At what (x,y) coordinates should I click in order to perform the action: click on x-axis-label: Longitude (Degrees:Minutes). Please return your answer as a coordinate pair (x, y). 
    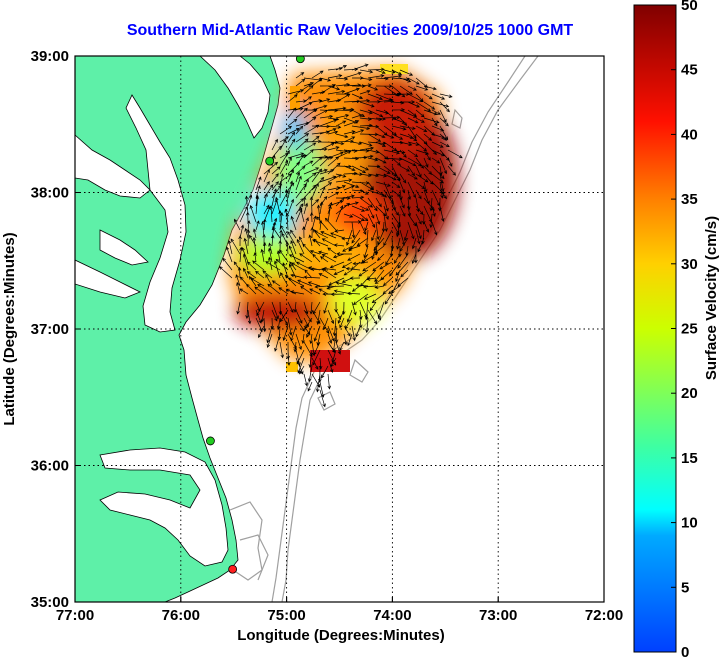
    Looking at the image, I should click on (341, 635).